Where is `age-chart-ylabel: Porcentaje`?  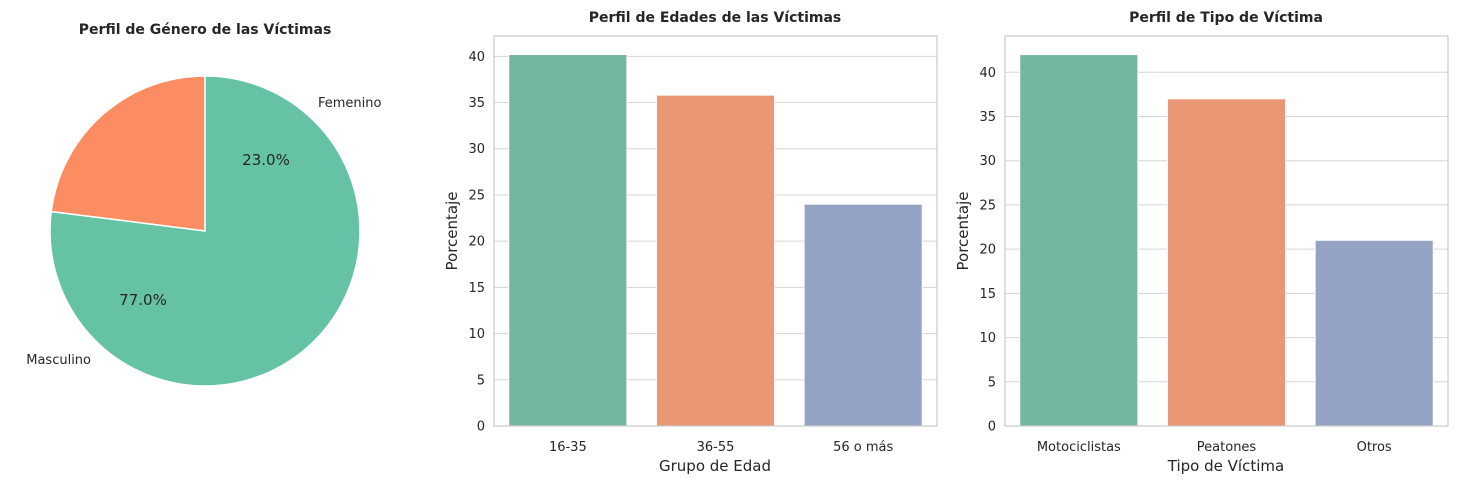
age-chart-ylabel: Porcentaje is located at coordinates (452, 231).